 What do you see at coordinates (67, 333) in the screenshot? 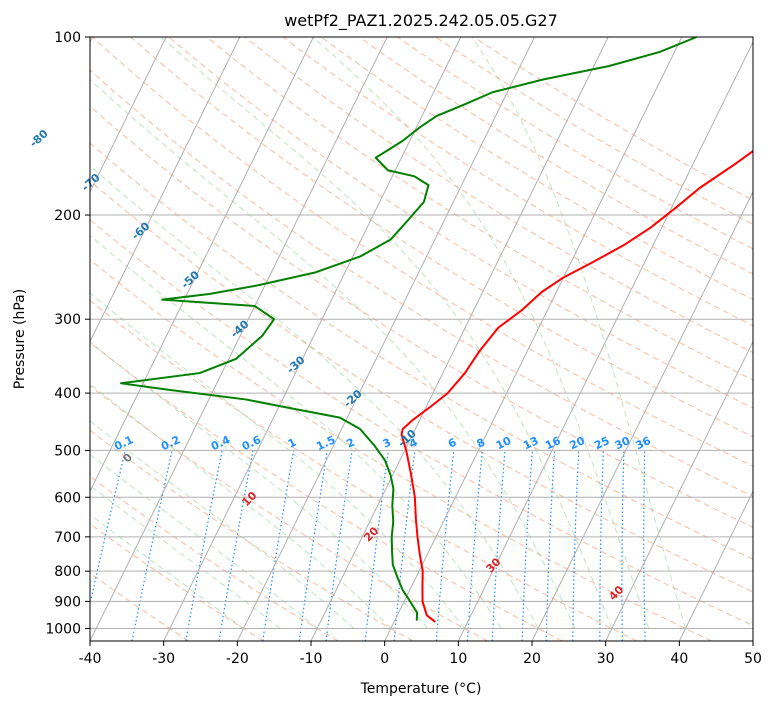
I see `y-axis: 100 200 300 400 500 600 700 800 900 1000` at bounding box center [67, 333].